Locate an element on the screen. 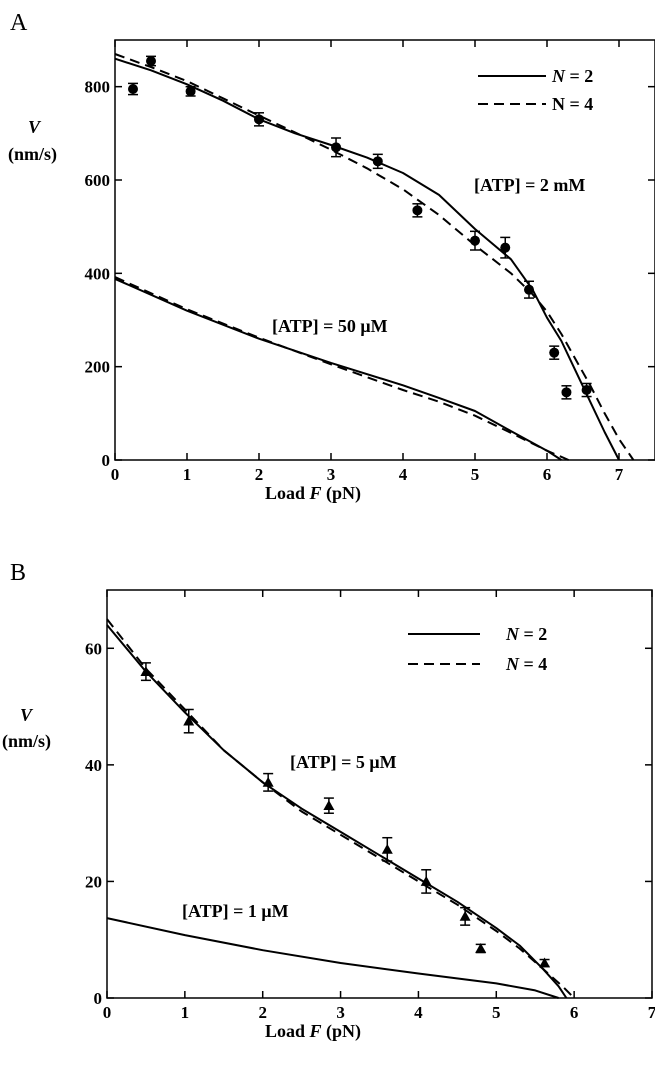  panel-b-legend-n2-rest: = 2 is located at coordinates (533, 634).